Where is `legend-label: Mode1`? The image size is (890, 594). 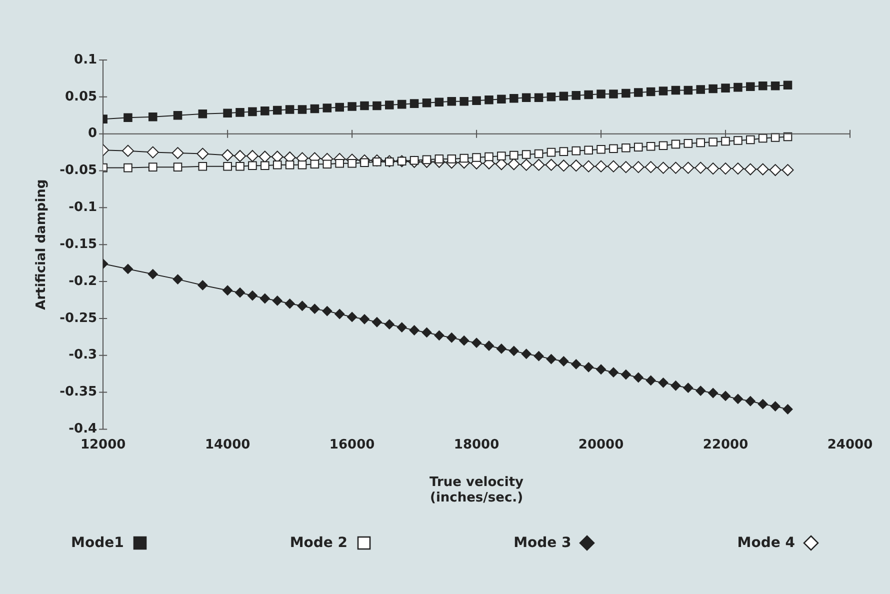 legend-label: Mode1 is located at coordinates (97, 543).